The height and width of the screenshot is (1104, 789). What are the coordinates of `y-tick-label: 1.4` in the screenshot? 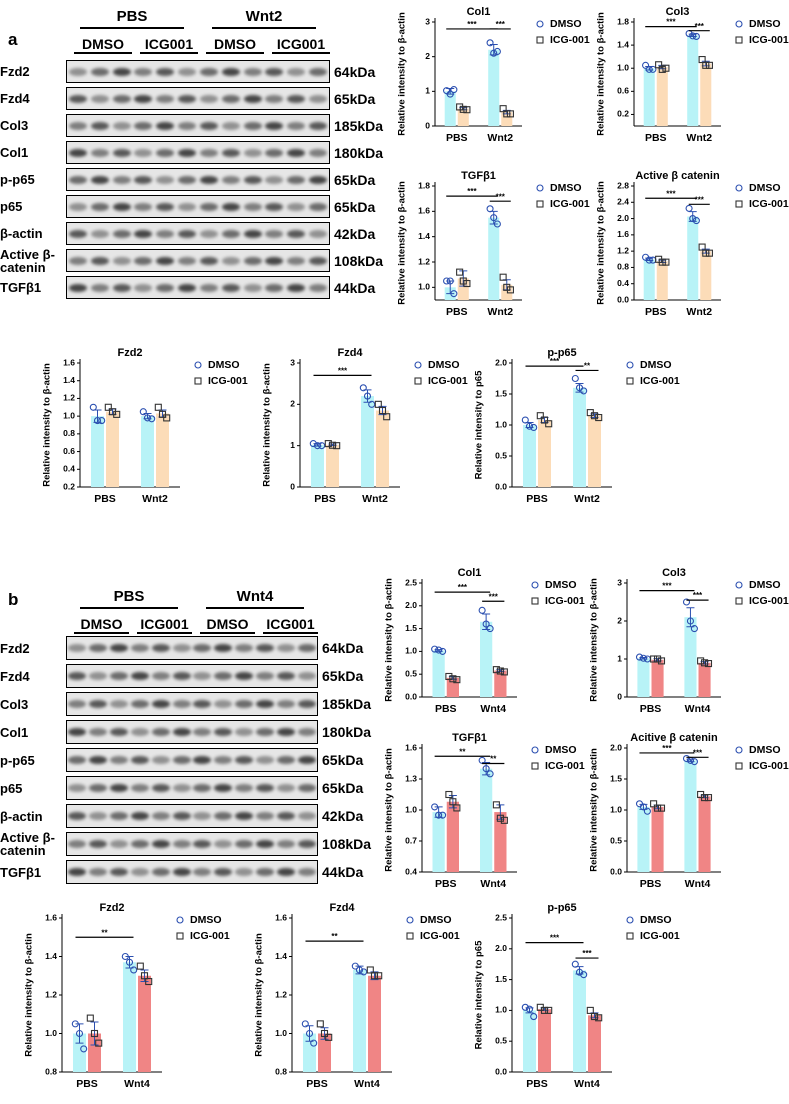 It's located at (281, 956).